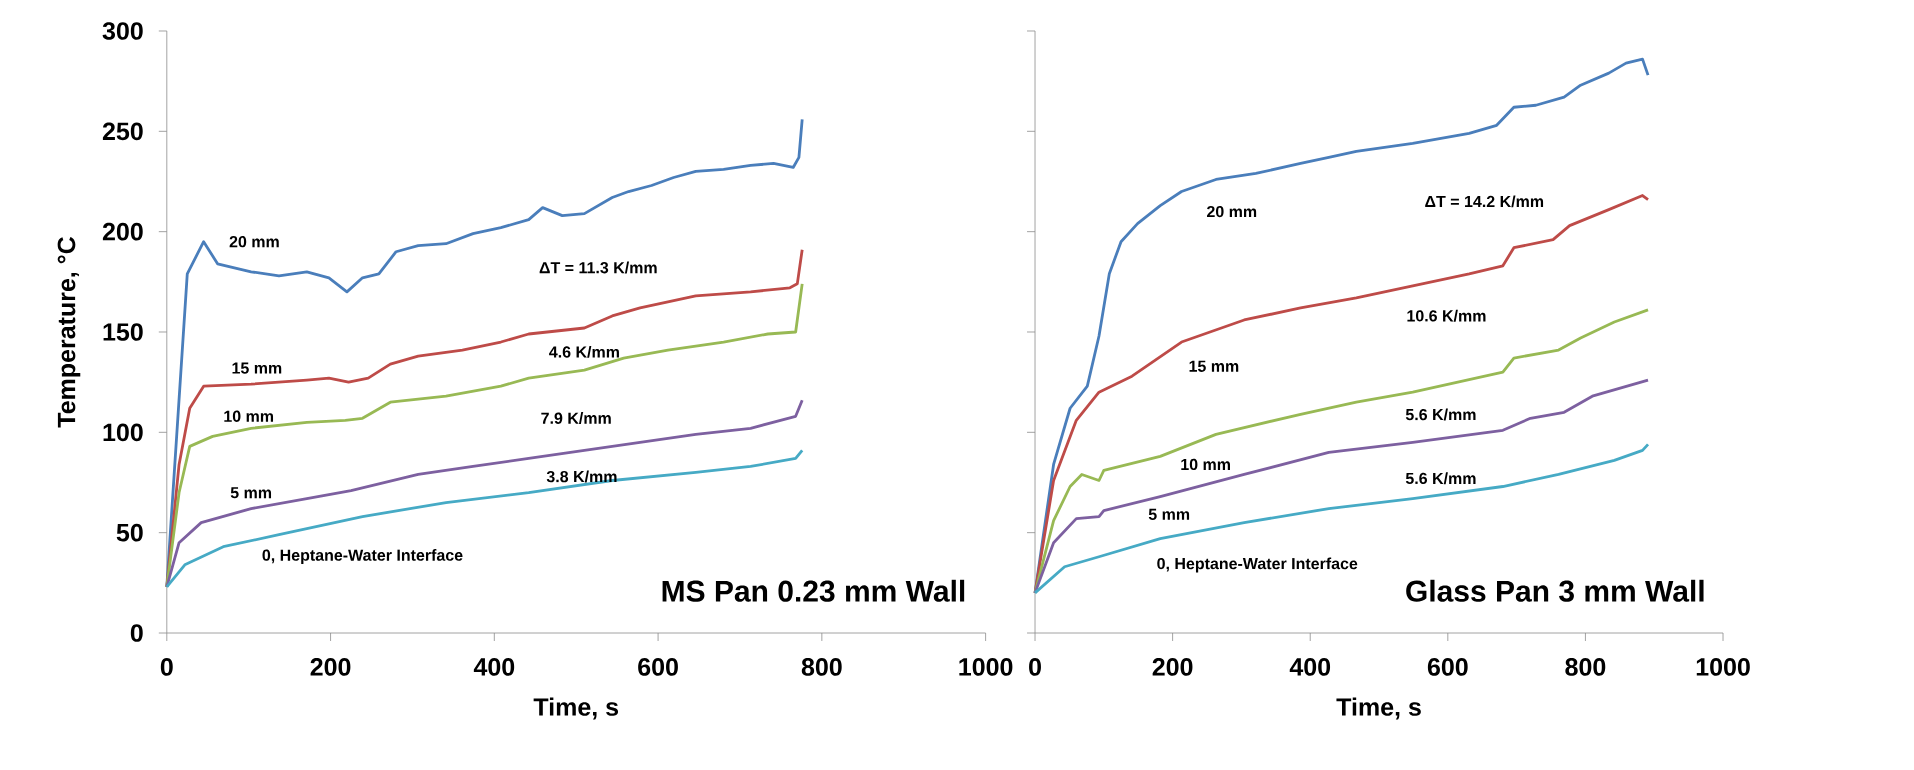 The image size is (1914, 770). Describe the element at coordinates (122, 31) in the screenshot. I see `y-tick-label: 300` at that location.